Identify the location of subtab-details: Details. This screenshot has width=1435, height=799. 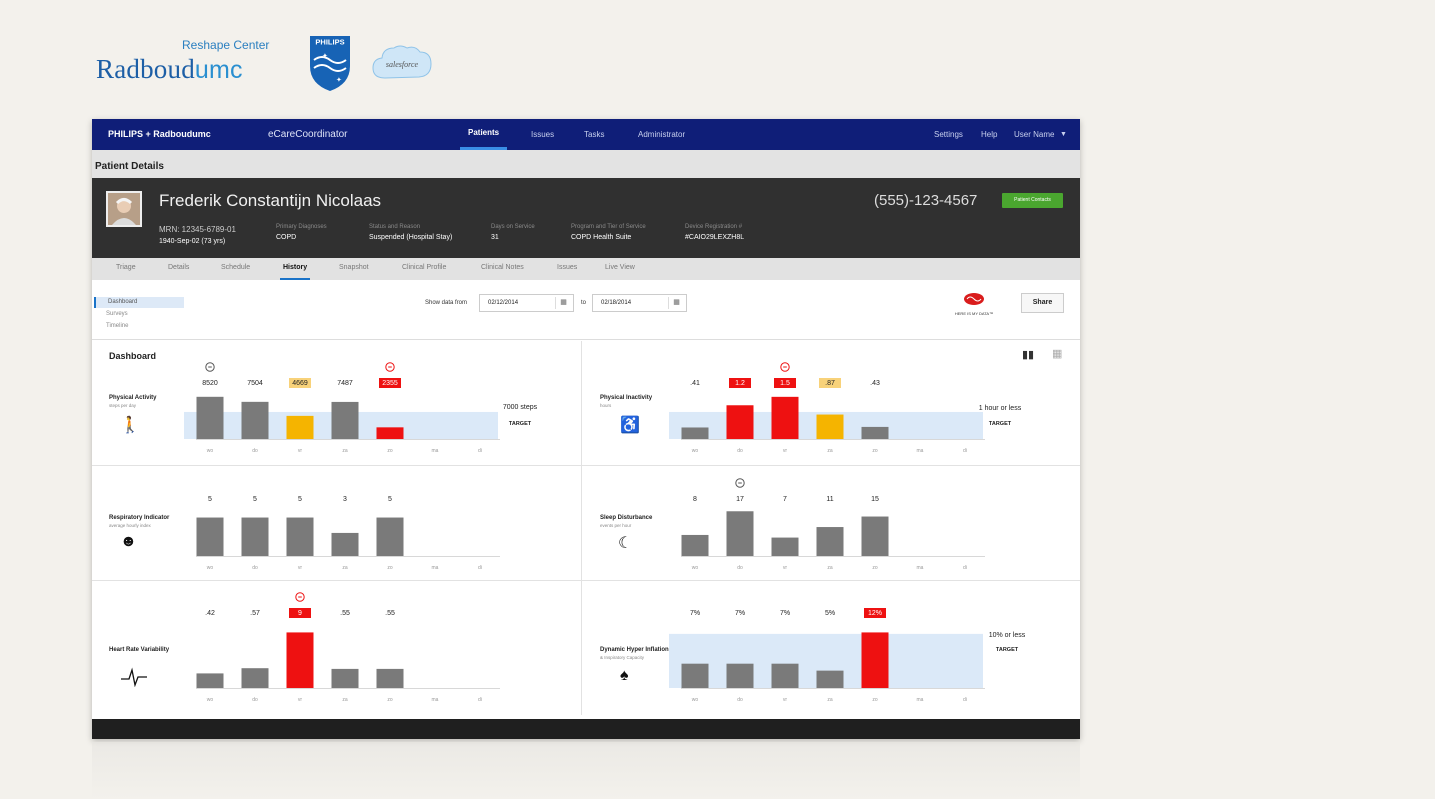
(179, 267).